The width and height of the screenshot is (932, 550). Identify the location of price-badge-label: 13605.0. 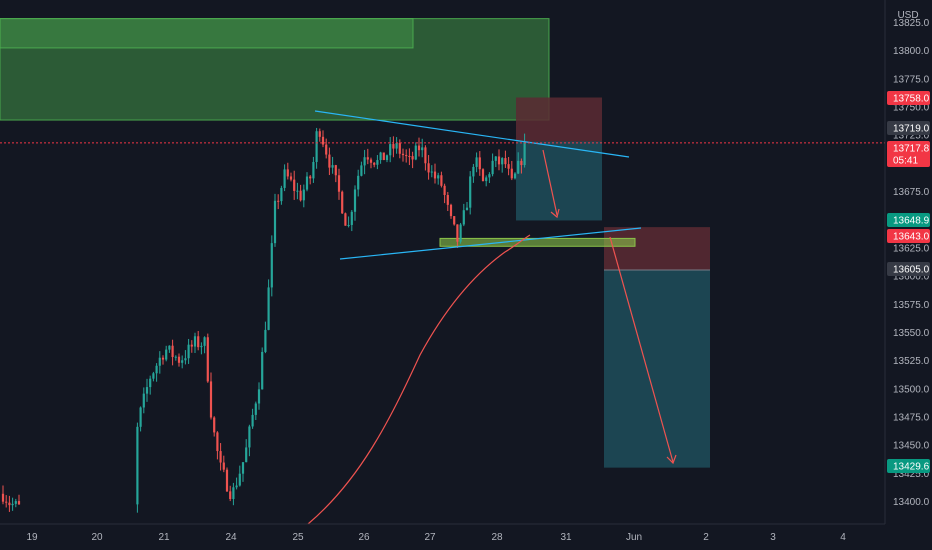
(911, 270).